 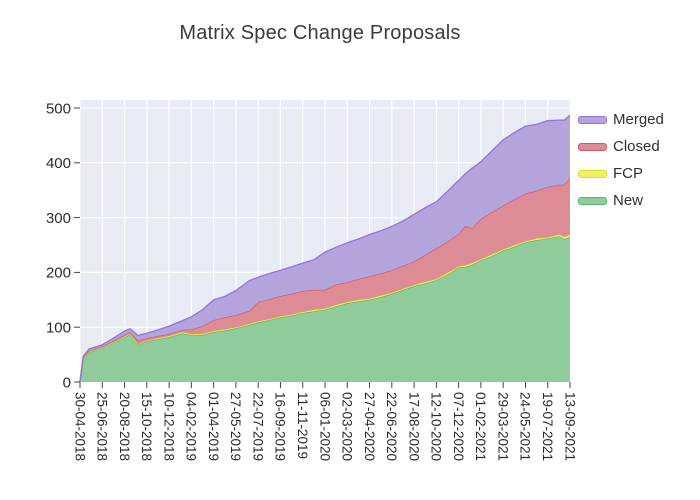 I want to click on x-tick-label: 27-04-2020, so click(x=369, y=426).